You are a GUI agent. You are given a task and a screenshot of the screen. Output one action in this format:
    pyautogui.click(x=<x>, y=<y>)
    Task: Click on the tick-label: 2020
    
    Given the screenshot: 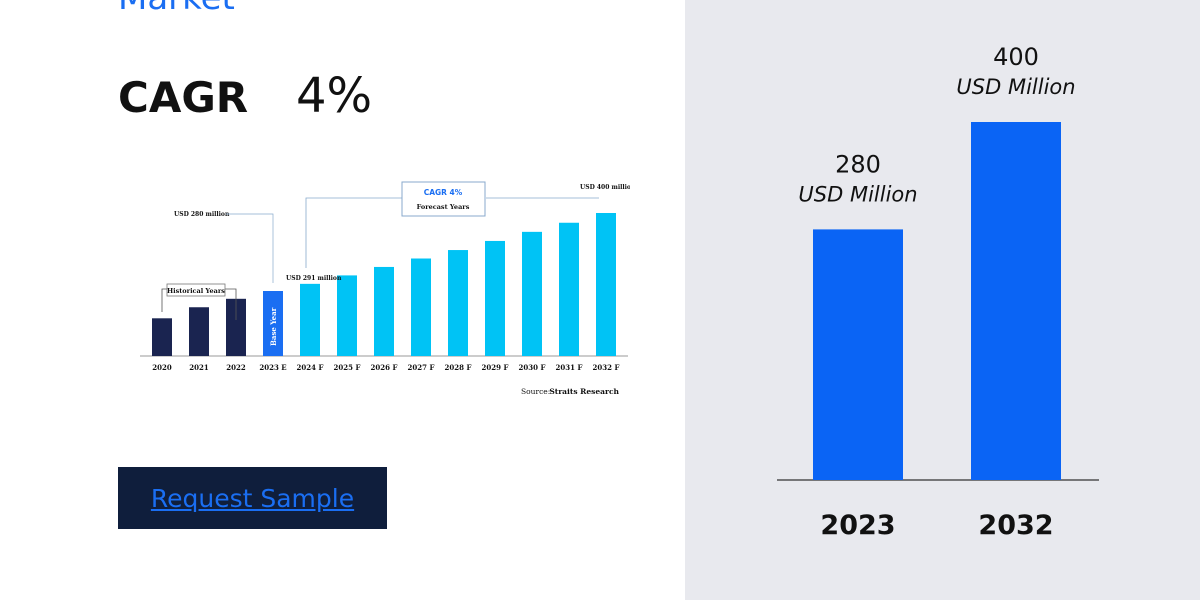 What is the action you would take?
    pyautogui.click(x=162, y=367)
    